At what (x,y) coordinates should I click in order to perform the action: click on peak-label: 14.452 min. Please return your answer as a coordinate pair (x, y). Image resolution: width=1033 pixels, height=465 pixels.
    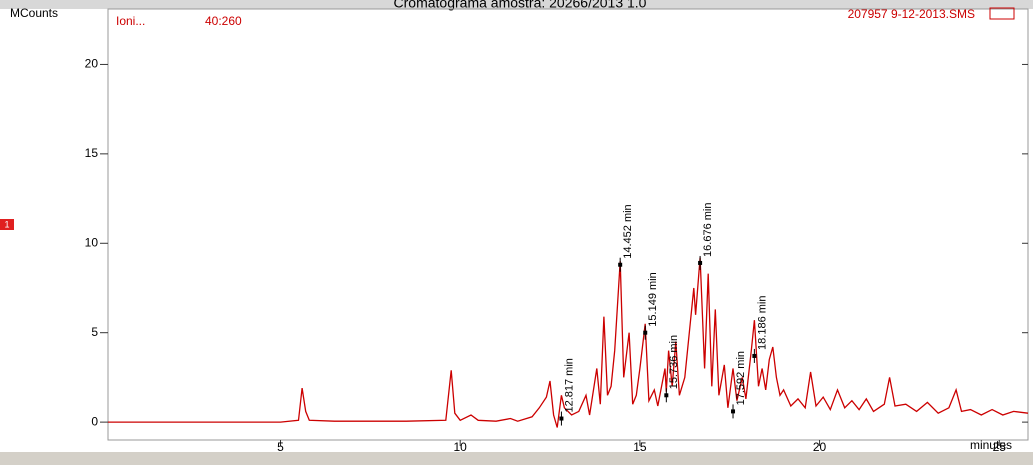
    Looking at the image, I should click on (628, 231).